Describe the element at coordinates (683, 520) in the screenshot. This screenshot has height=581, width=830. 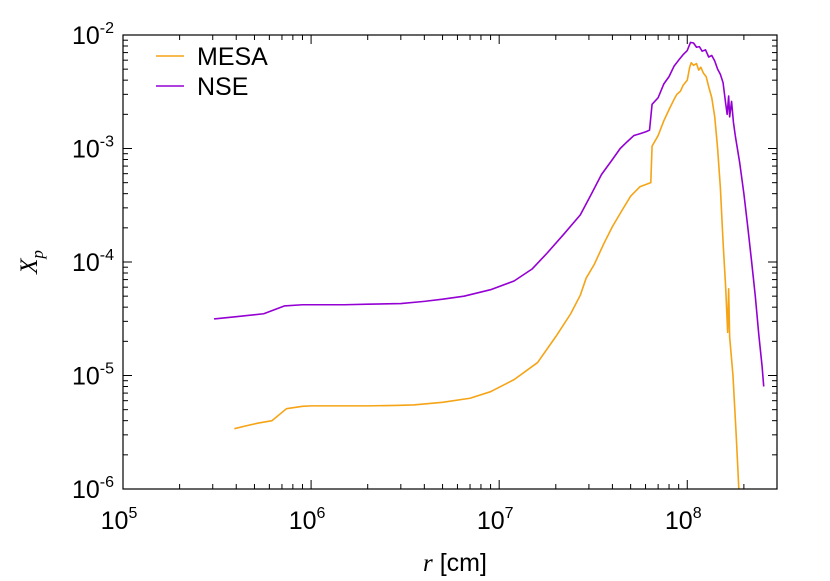
I see `x-tick-label: 10⁸` at that location.